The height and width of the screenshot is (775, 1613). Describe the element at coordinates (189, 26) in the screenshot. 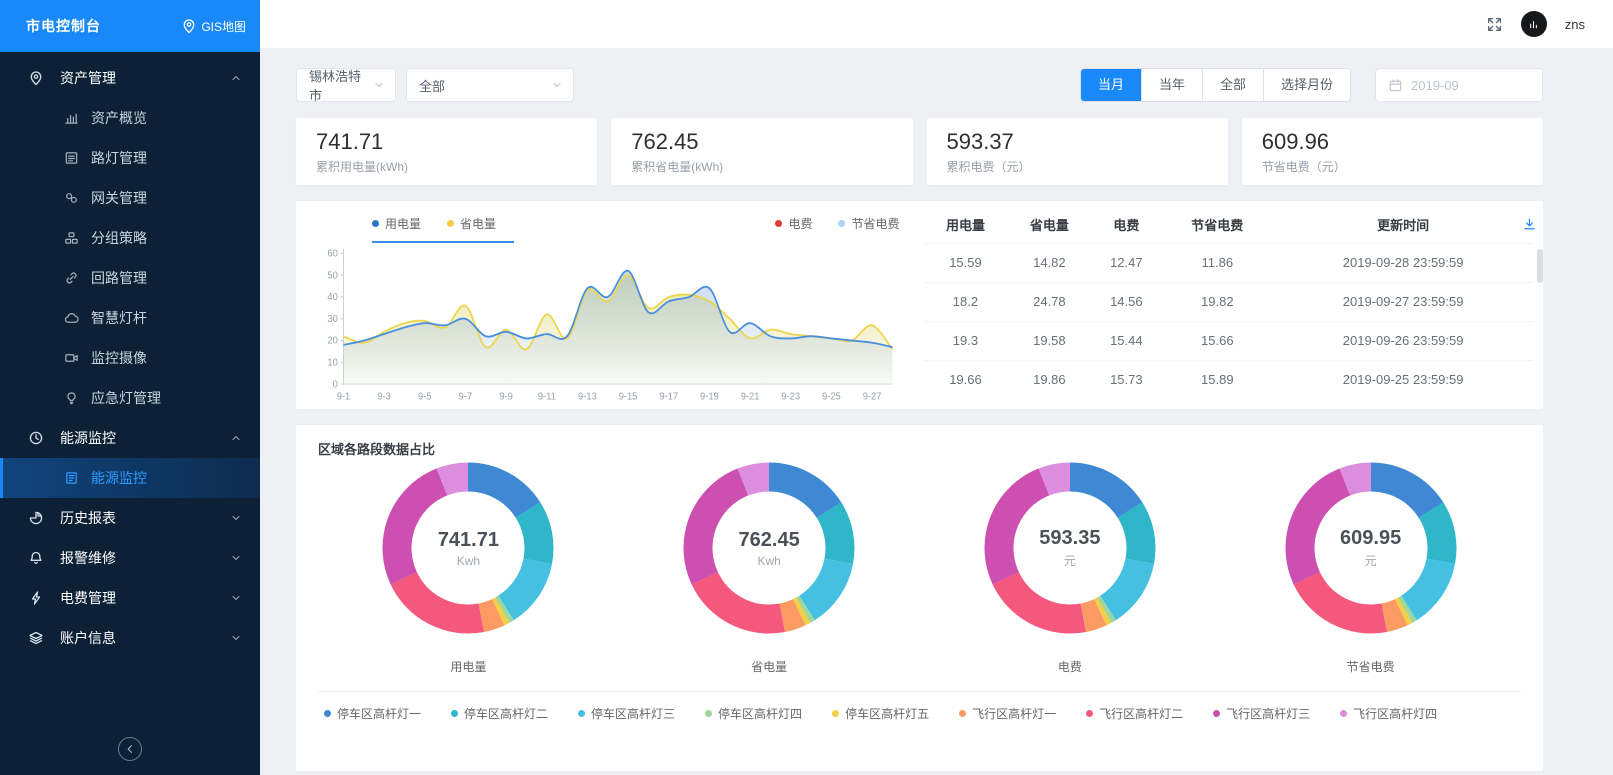

I see `location-pin-icon` at that location.